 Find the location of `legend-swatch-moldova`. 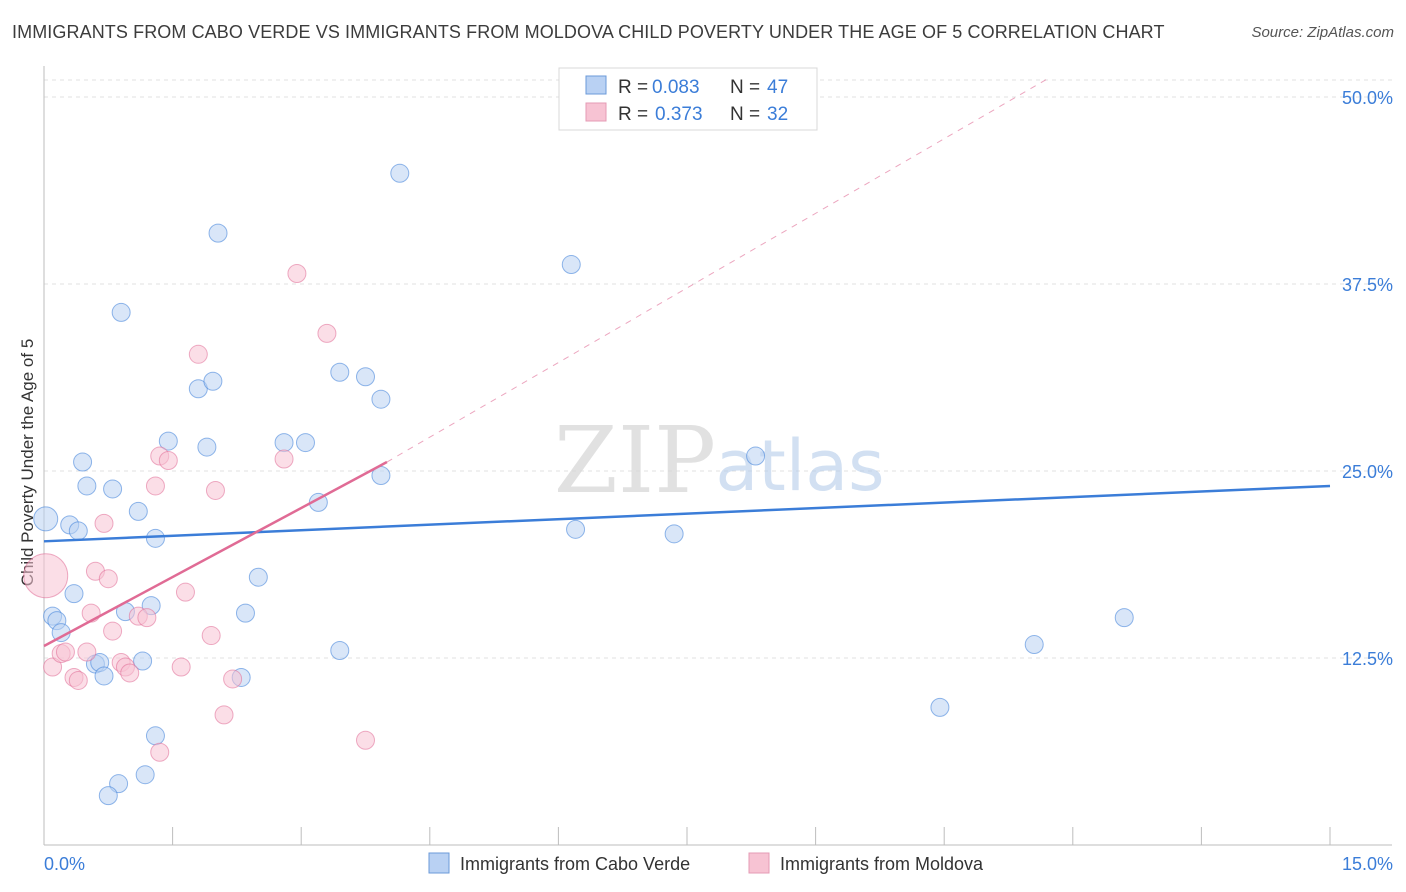

legend-swatch-moldova is located at coordinates (596, 112).